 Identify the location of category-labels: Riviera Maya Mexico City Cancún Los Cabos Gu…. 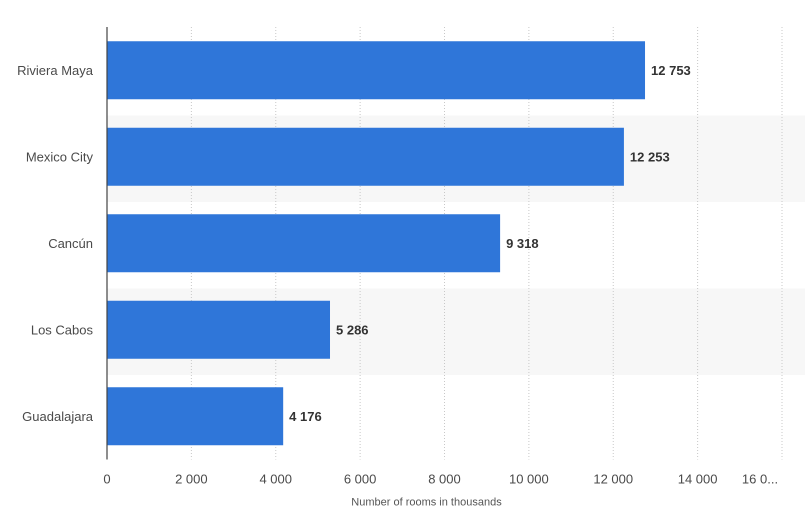
(55, 243).